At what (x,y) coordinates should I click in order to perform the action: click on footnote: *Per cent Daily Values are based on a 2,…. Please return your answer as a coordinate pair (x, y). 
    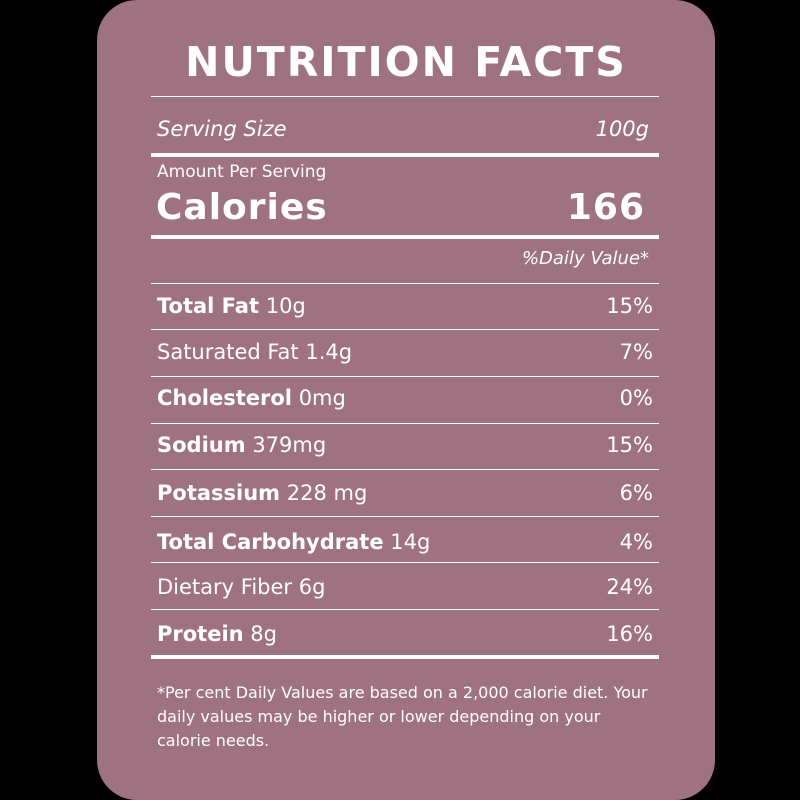
    Looking at the image, I should click on (402, 716).